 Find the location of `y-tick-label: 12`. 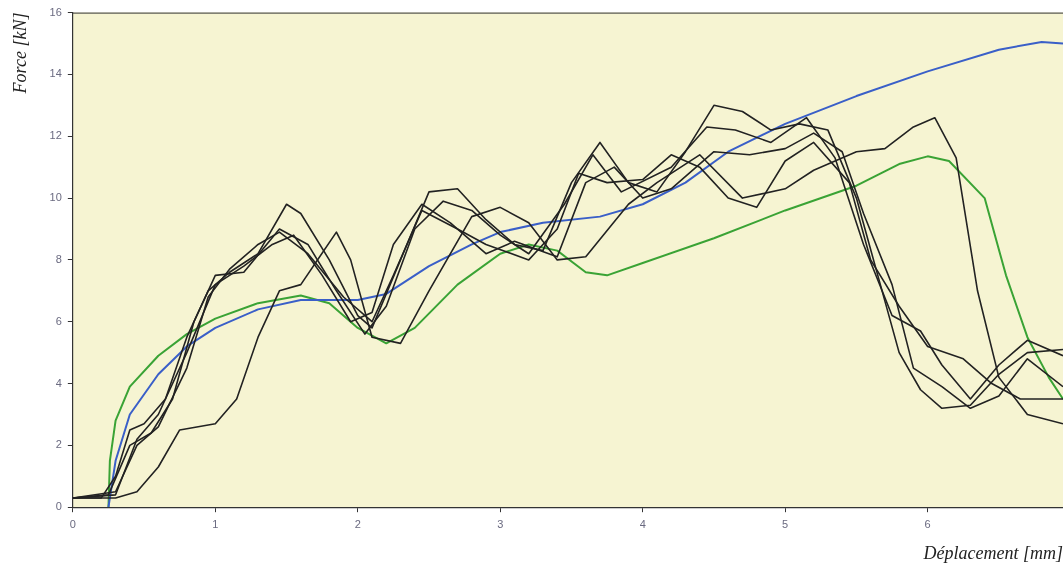

y-tick-label: 12 is located at coordinates (55, 135).